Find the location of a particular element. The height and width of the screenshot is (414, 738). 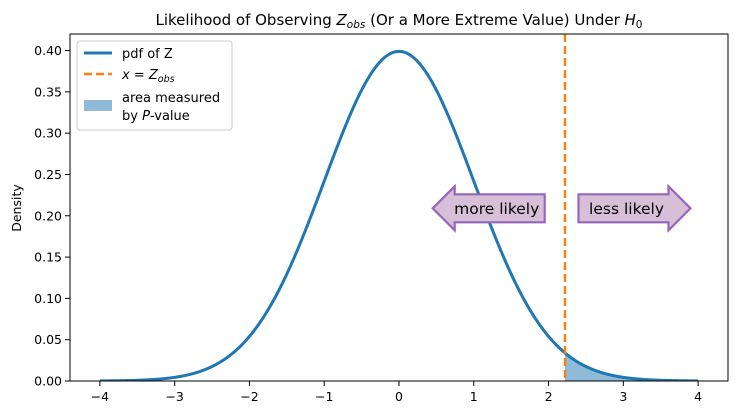

y-tick-label: 0.30 is located at coordinates (48, 133).